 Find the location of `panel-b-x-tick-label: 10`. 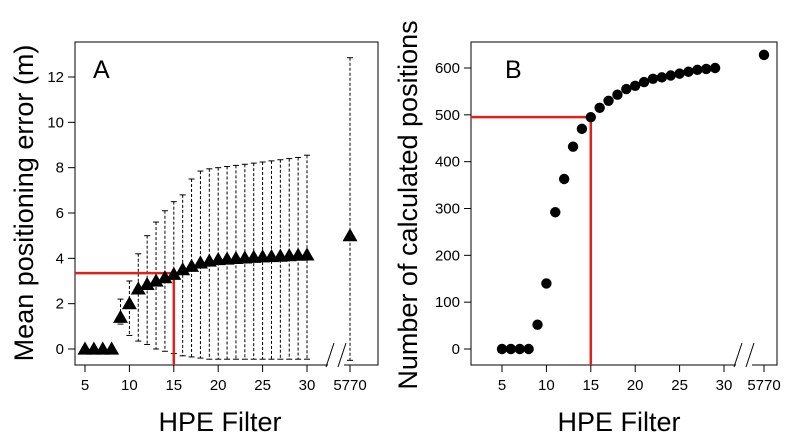

panel-b-x-tick-label: 10 is located at coordinates (546, 385).